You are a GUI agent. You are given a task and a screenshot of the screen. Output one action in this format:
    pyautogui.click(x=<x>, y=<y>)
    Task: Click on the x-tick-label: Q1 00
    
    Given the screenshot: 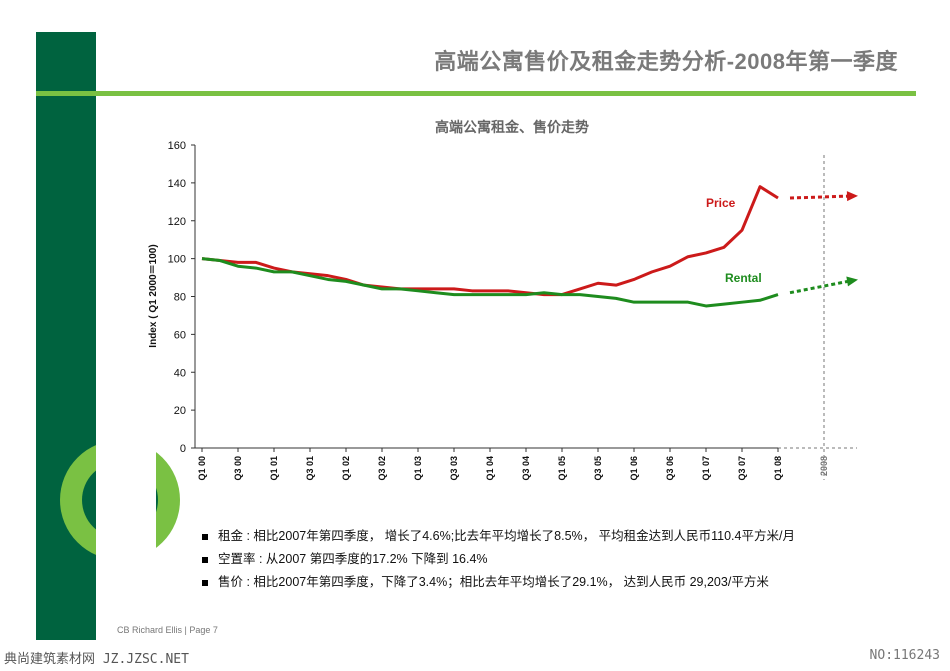 What is the action you would take?
    pyautogui.click(x=202, y=468)
    